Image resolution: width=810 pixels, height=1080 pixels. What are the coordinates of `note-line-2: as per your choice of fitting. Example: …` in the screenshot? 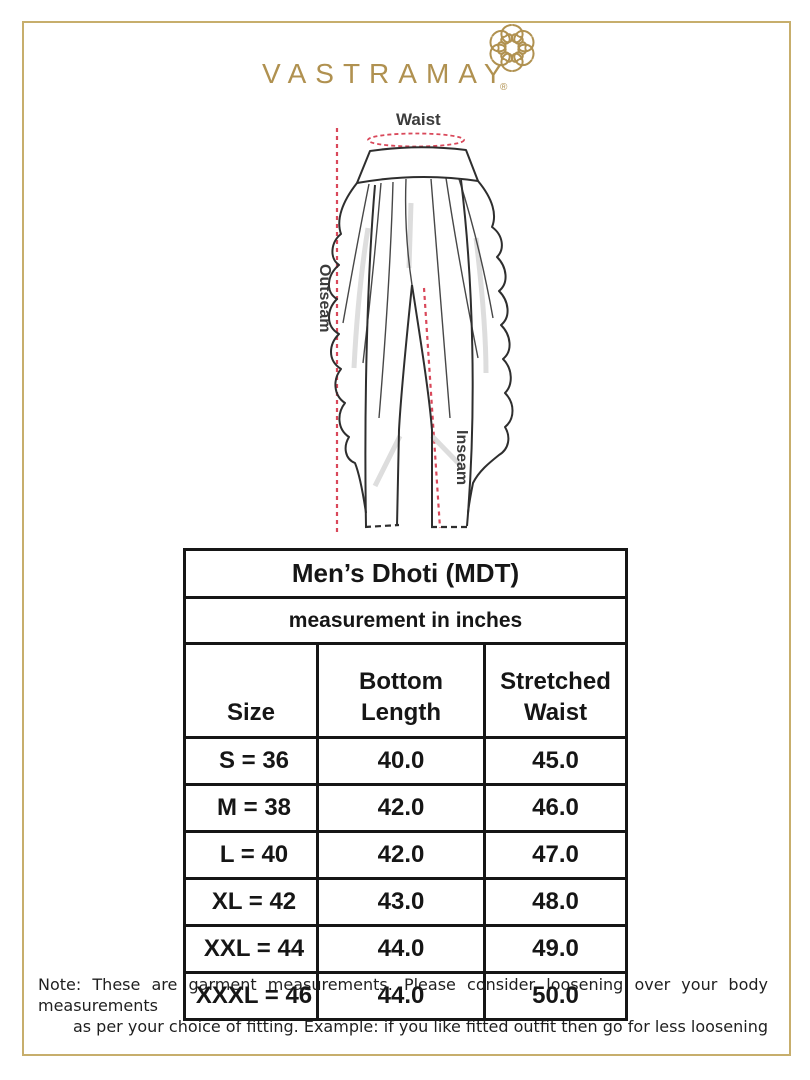 It's located at (420, 1026).